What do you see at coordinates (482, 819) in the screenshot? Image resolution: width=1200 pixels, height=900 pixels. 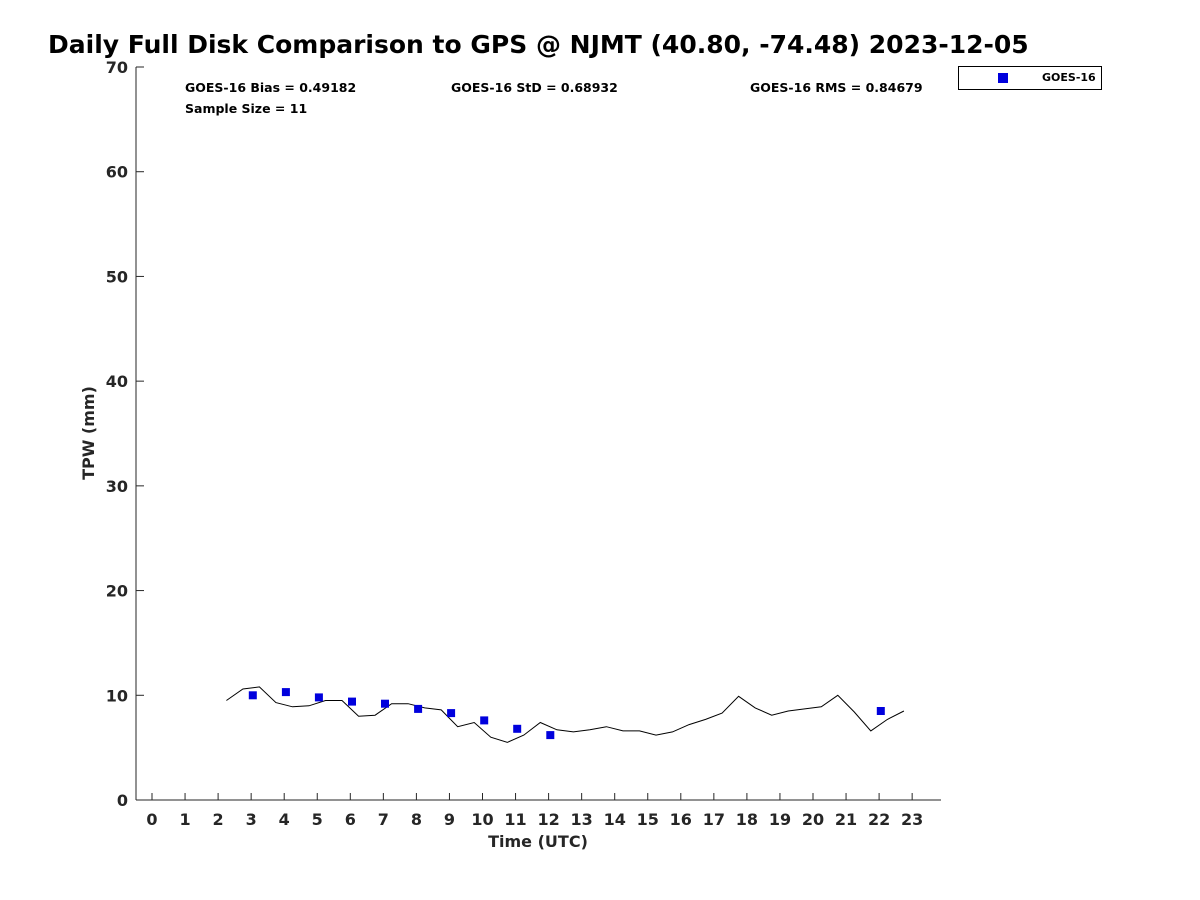 I see `x-tick-label: 10` at bounding box center [482, 819].